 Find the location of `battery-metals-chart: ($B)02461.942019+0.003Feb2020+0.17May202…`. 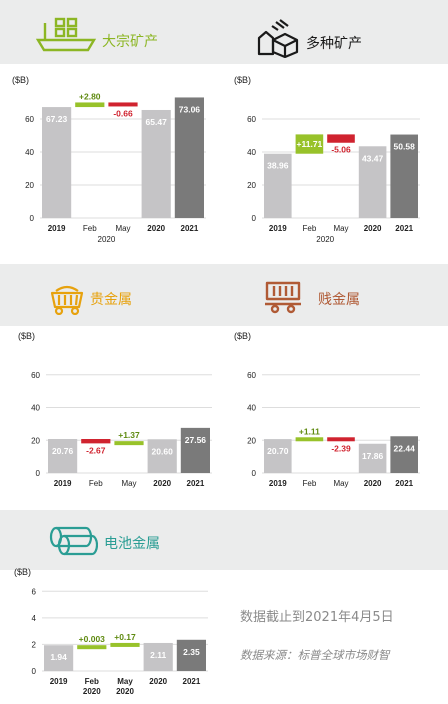

battery-metals-chart: ($B)02461.942019+0.003Feb2020+0.17May202… is located at coordinates (111, 631).